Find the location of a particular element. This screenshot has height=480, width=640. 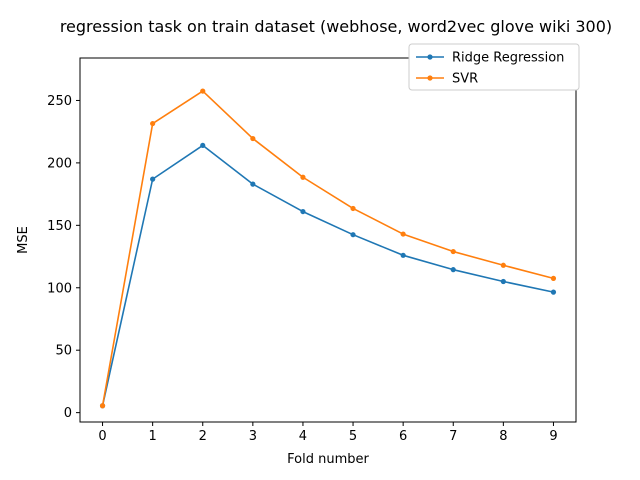

x-tick-label: 3 is located at coordinates (253, 436).